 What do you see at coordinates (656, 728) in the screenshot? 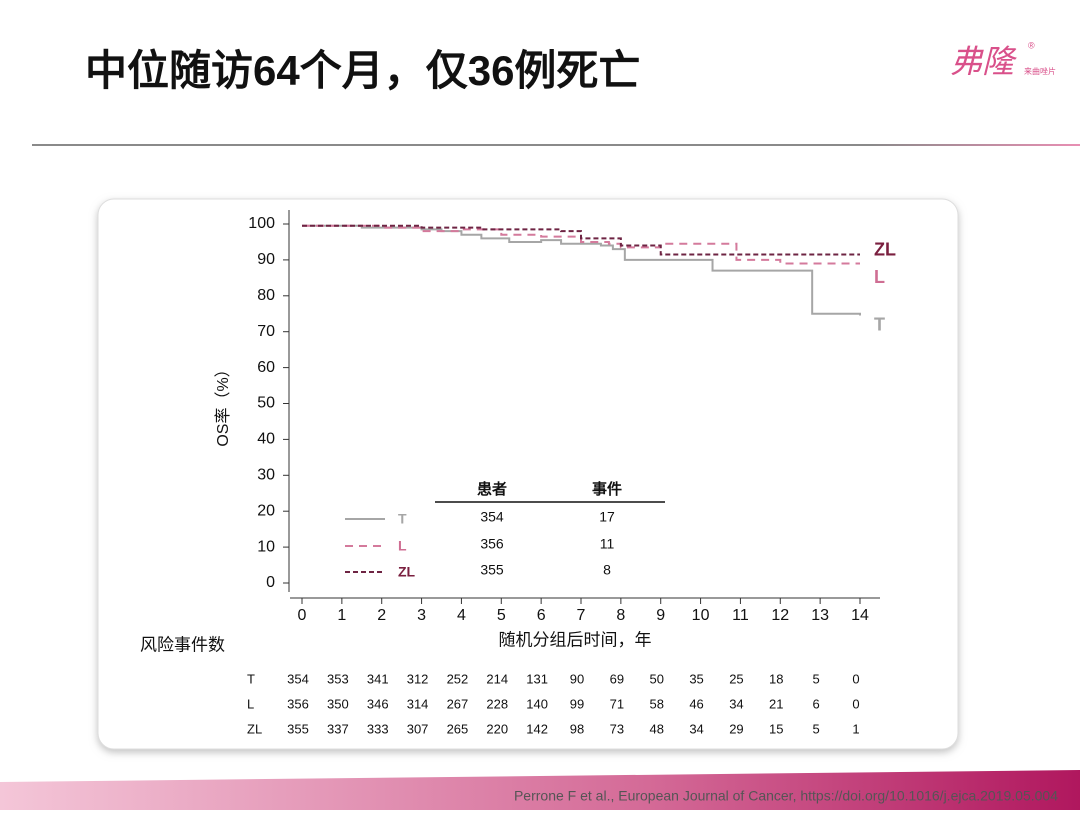
I see `risk-cell: 48` at bounding box center [656, 728].